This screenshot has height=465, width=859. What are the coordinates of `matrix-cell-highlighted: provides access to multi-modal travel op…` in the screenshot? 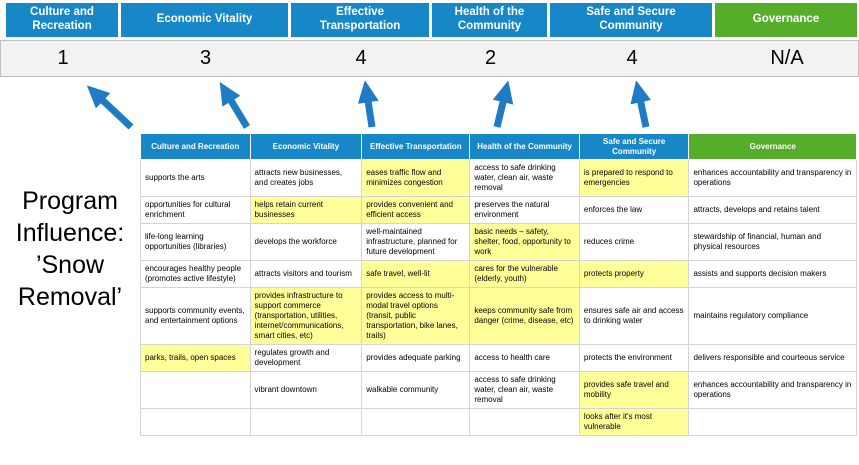 It's located at (416, 316).